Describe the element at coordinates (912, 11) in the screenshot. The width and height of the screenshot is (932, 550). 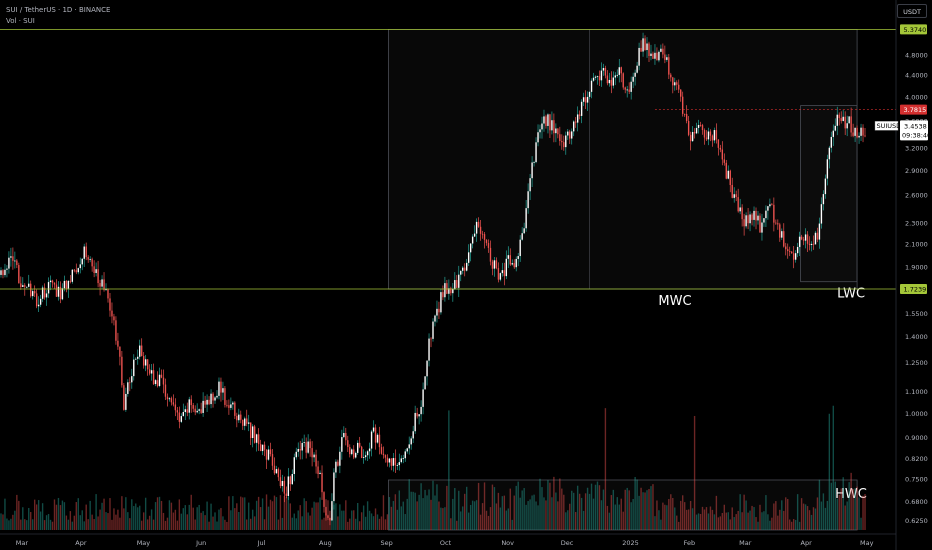
I see `currency-button: USDT` at that location.